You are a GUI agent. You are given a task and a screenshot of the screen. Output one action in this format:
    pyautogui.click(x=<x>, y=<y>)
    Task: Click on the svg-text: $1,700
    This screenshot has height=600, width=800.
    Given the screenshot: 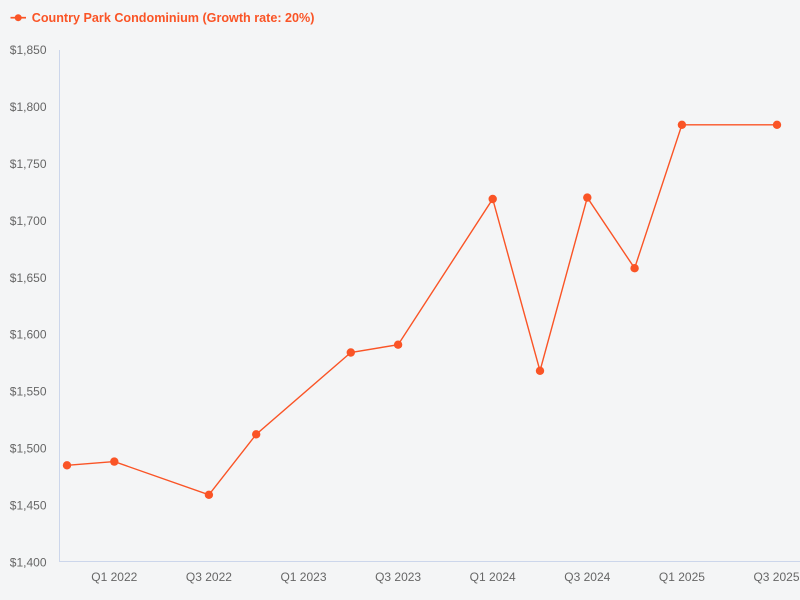 What is the action you would take?
    pyautogui.click(x=28, y=221)
    